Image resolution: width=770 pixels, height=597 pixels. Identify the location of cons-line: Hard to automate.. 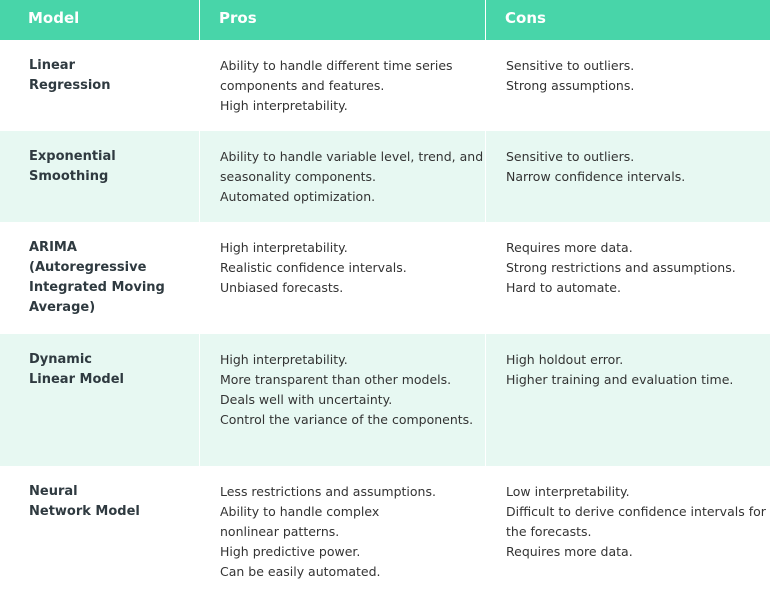
(563, 287).